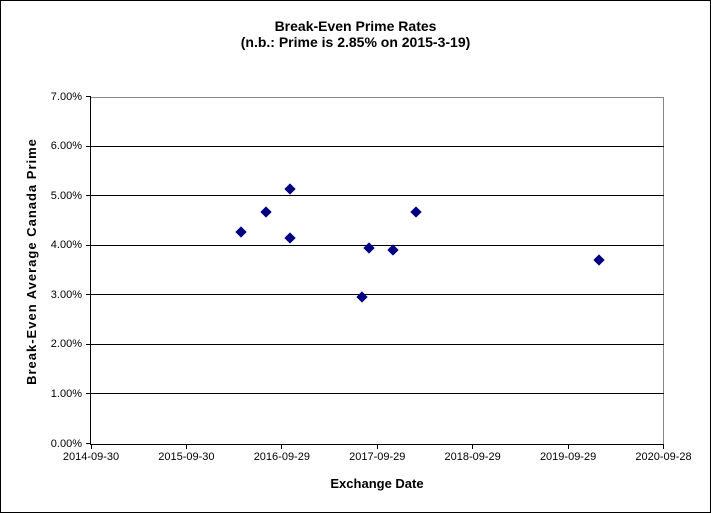 Image resolution: width=711 pixels, height=513 pixels. I want to click on y-tick-label: 1.00%, so click(66, 393).